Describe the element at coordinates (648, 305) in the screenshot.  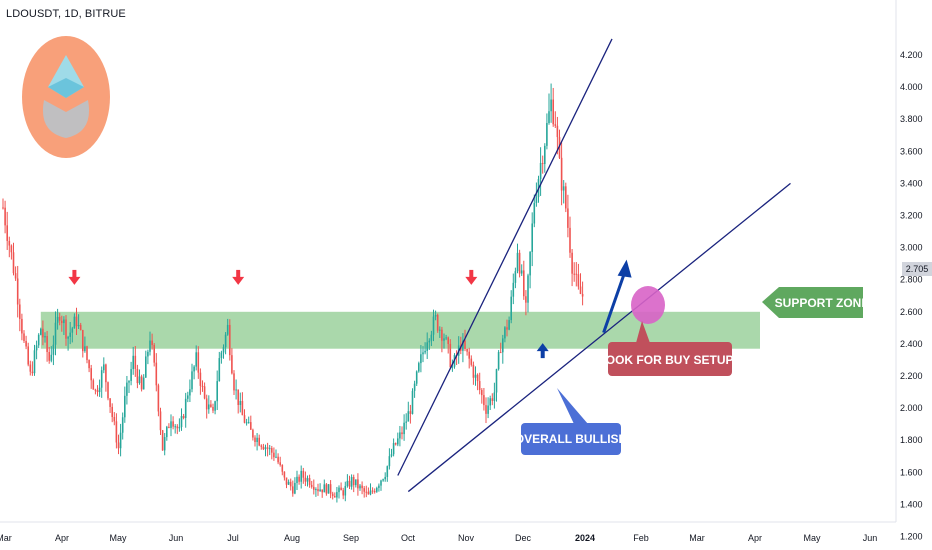
I see `focus-ellipse` at that location.